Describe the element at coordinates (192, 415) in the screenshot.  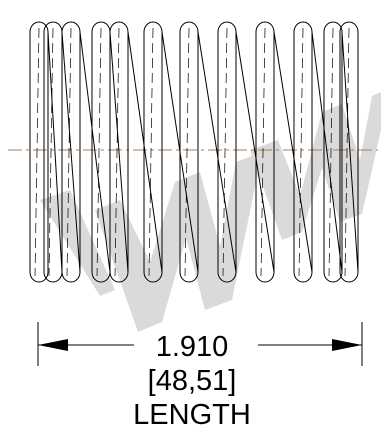
I see `dimension-label: LENGTH` at that location.